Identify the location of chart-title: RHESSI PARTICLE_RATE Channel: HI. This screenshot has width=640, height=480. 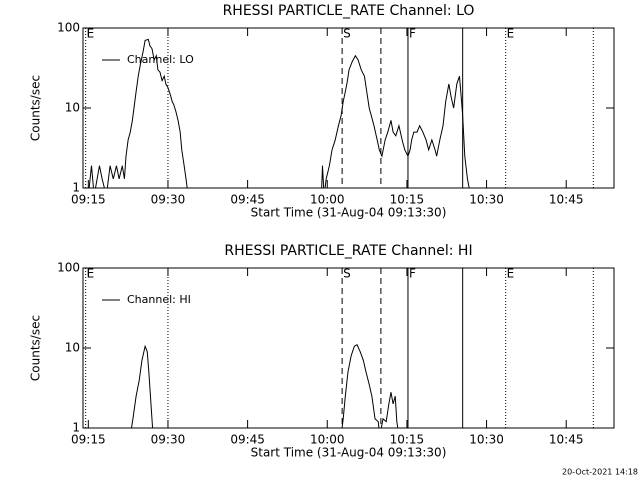
(348, 251).